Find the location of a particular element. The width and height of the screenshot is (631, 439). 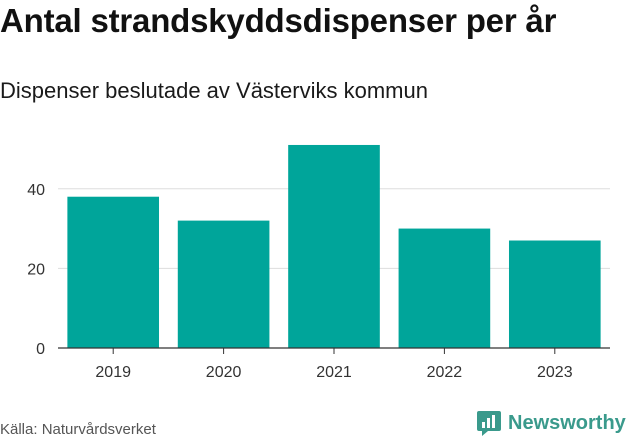

x-tick-label: 2022 is located at coordinates (445, 372).